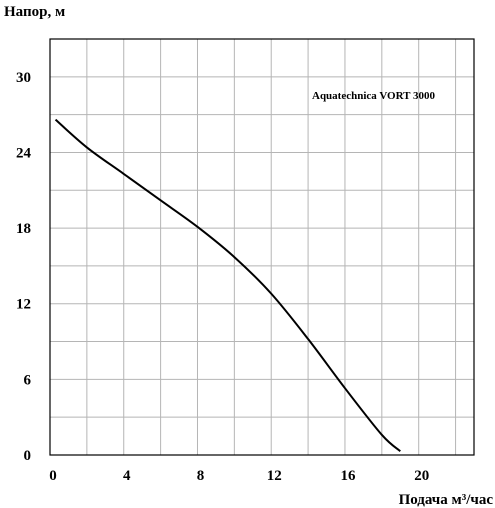 The height and width of the screenshot is (508, 495). Describe the element at coordinates (127, 476) in the screenshot. I see `x-tick-label: 4` at that location.